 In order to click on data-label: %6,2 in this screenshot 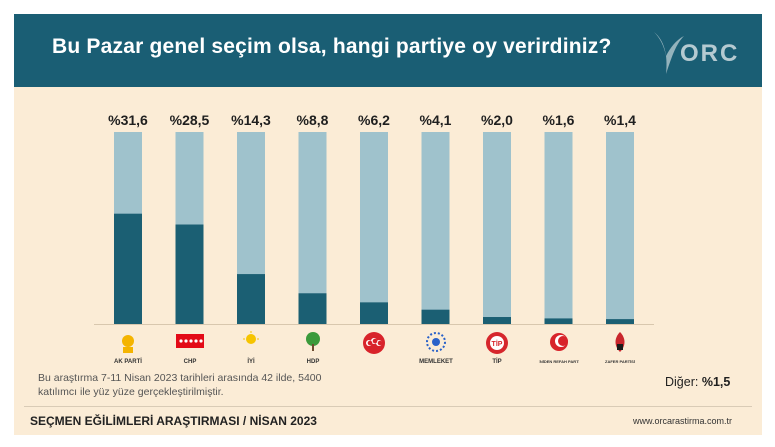, I will do `click(374, 120)`.